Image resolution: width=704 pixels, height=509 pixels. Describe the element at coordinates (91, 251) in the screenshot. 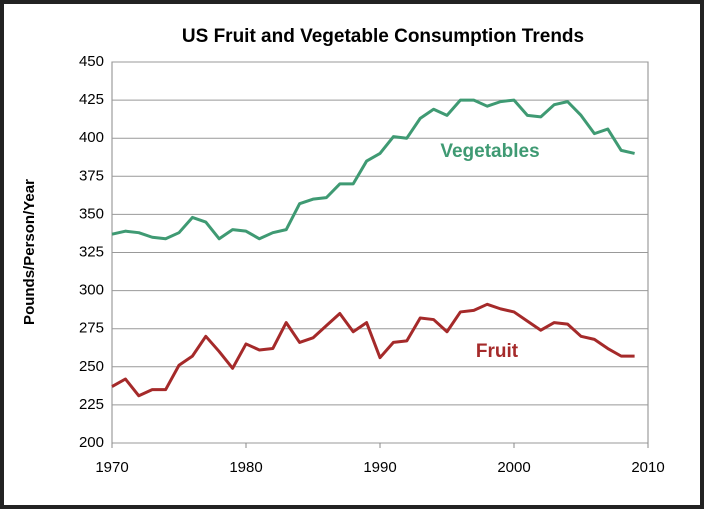

I see `y-tick-label: 325` at that location.